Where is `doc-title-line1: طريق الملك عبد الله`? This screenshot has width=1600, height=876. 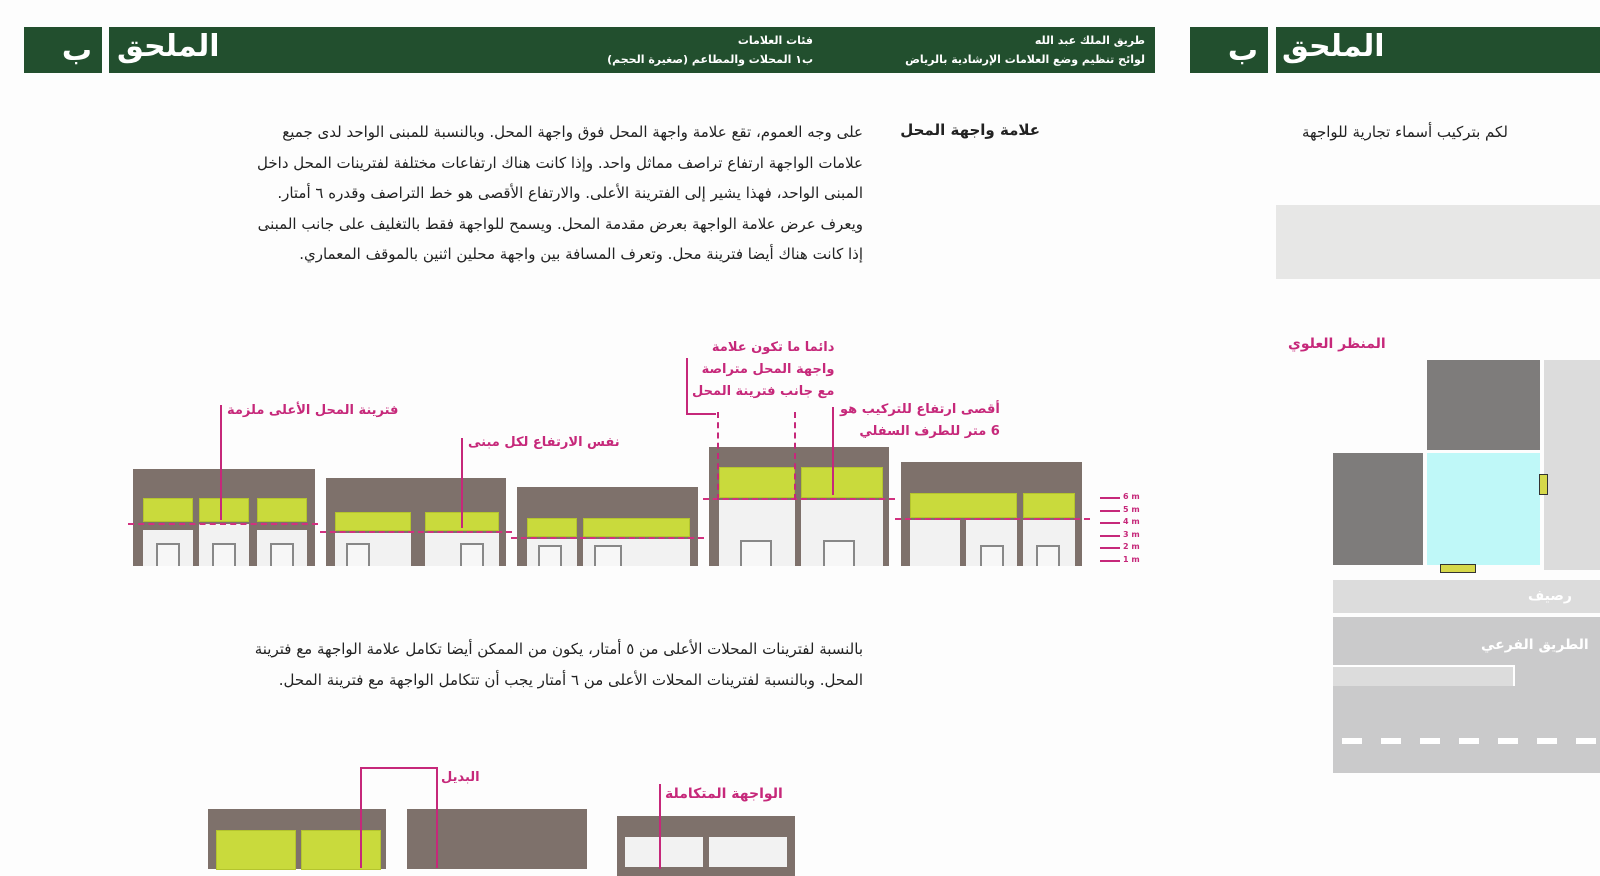
doc-title-line1: طريق الملك عبد الله is located at coordinates (1089, 40).